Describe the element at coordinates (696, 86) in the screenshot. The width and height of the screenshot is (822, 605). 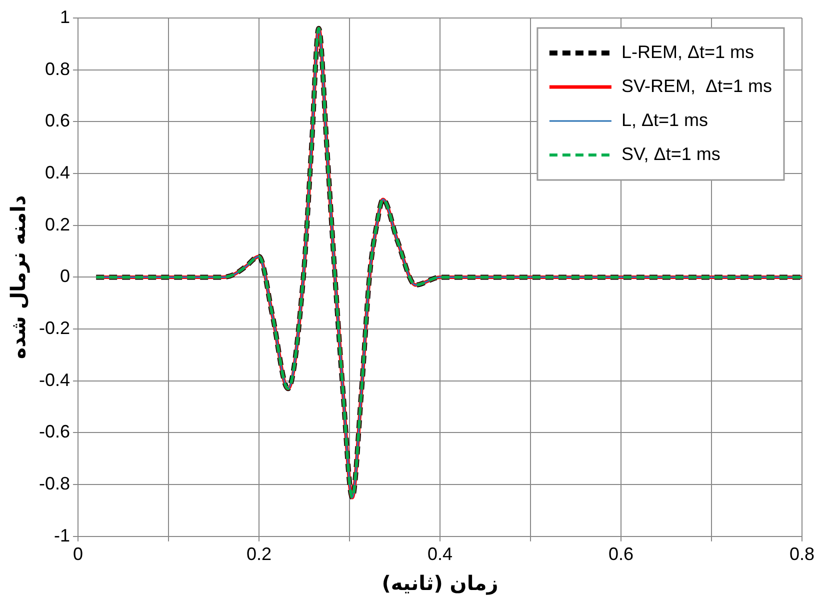
I see `legend-label: SV-REM, Δt=1 ms` at that location.